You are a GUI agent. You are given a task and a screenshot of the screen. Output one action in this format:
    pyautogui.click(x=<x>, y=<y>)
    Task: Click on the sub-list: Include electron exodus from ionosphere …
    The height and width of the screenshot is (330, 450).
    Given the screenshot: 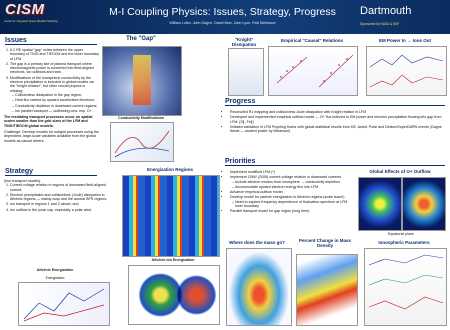 What is the action you would take?
    pyautogui.click(x=291, y=185)
    